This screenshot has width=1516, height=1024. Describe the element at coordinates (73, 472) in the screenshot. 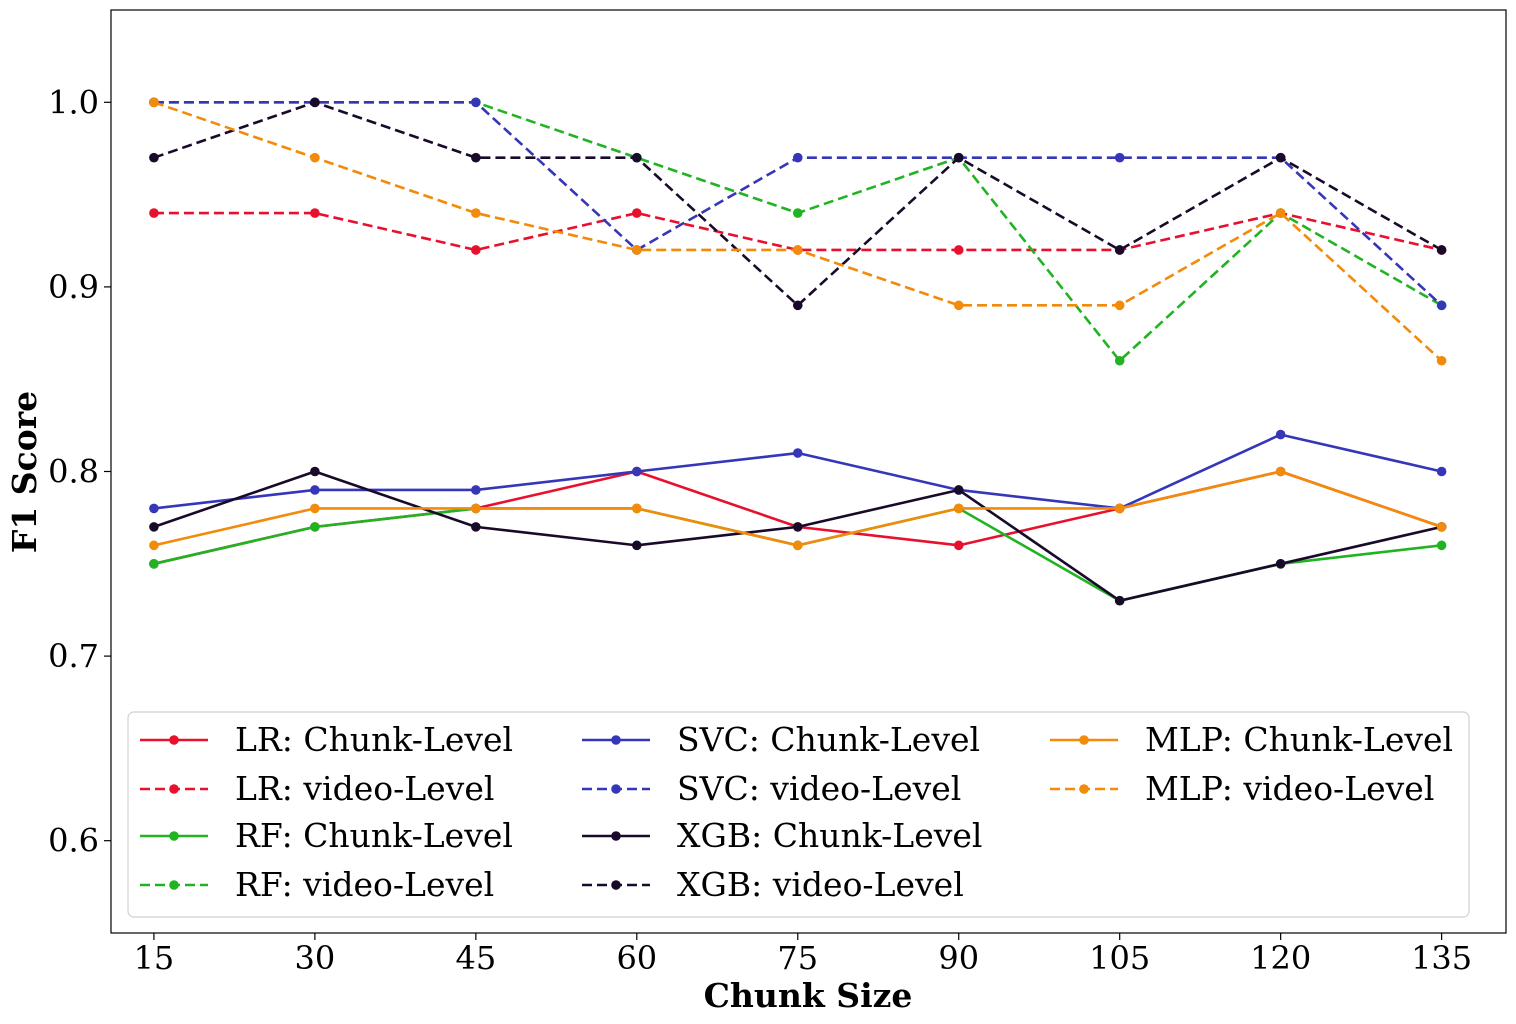

I see `y-tick-label: 0.8` at that location.